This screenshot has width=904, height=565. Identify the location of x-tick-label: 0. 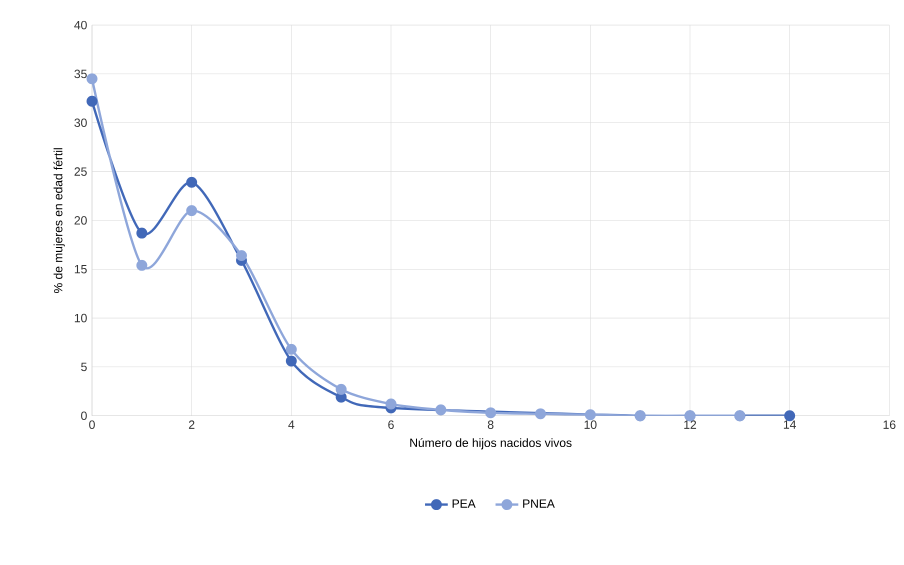
(92, 424).